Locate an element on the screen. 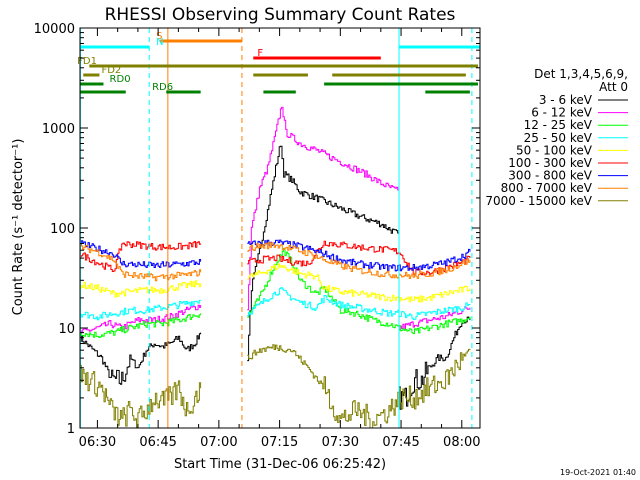 The image size is (640, 480). legend-label-5: 50 - 100 keV is located at coordinates (554, 150).